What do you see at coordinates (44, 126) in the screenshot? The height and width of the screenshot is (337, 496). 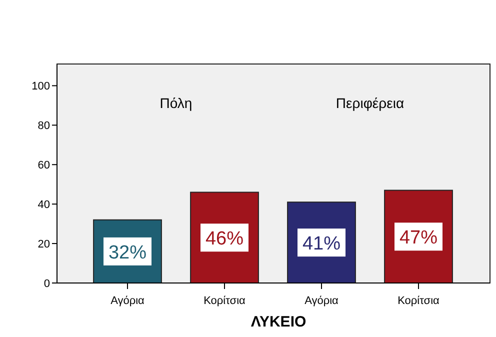 I see `y-tick-label: 80` at bounding box center [44, 126].